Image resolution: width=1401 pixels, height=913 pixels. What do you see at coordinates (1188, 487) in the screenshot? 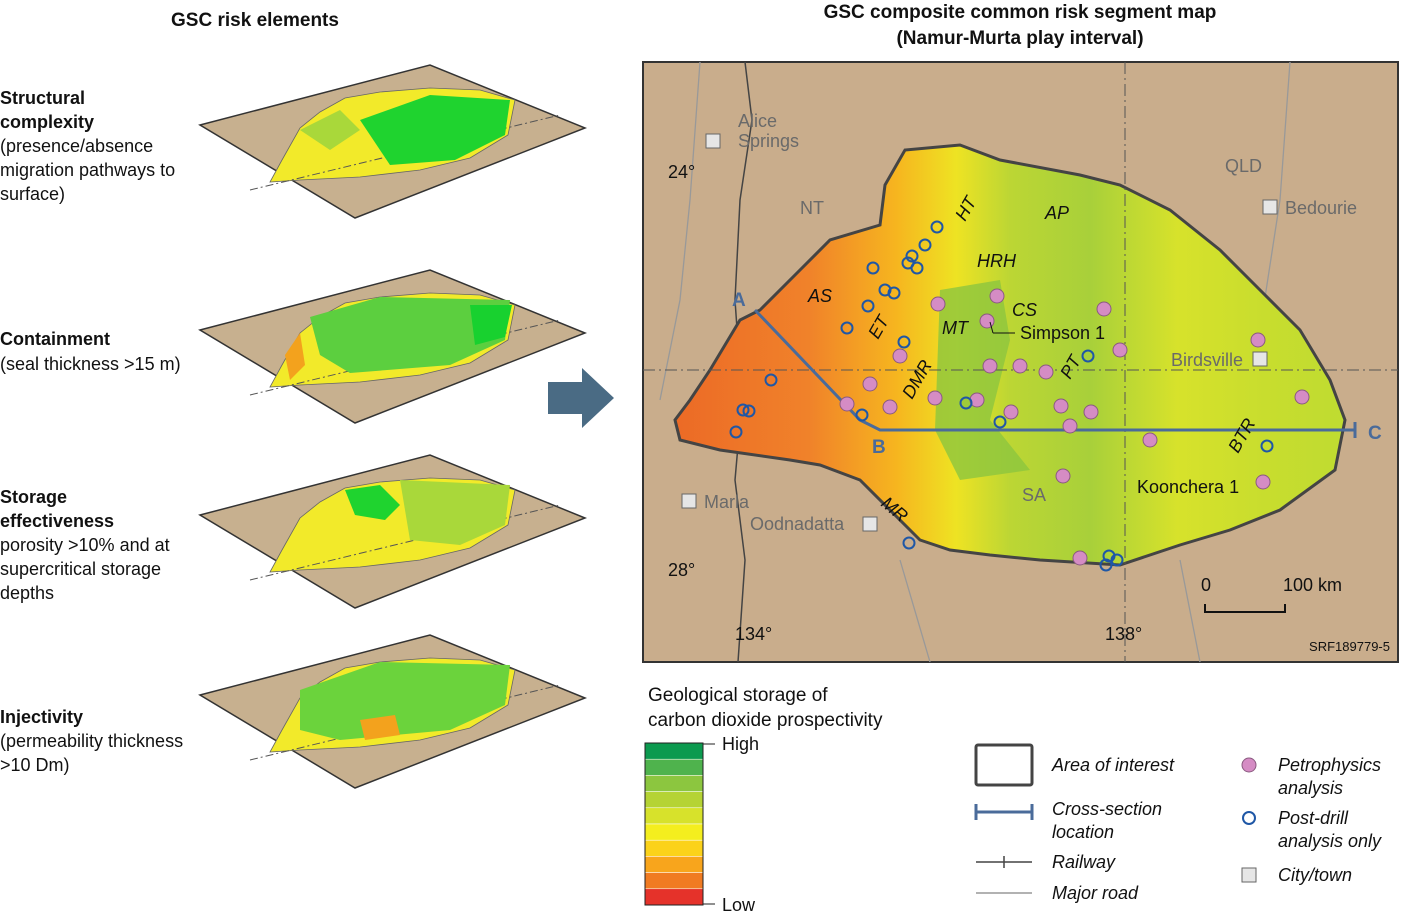
I see `well-label: Koonchera 1` at bounding box center [1188, 487].